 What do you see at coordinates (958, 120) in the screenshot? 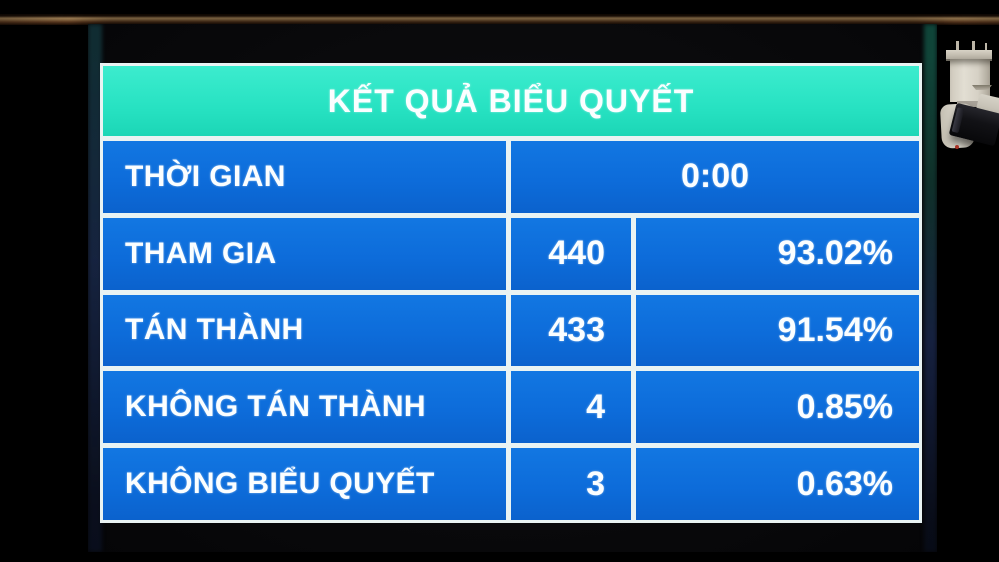
I see `camera-lens-ring` at bounding box center [958, 120].